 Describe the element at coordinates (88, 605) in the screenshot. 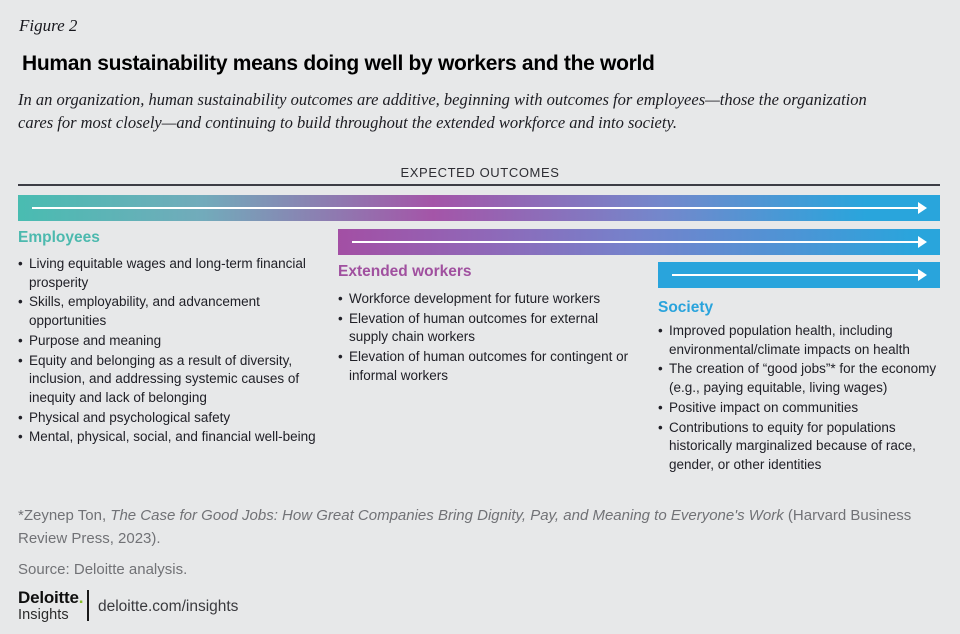

I see `footer-divider` at that location.